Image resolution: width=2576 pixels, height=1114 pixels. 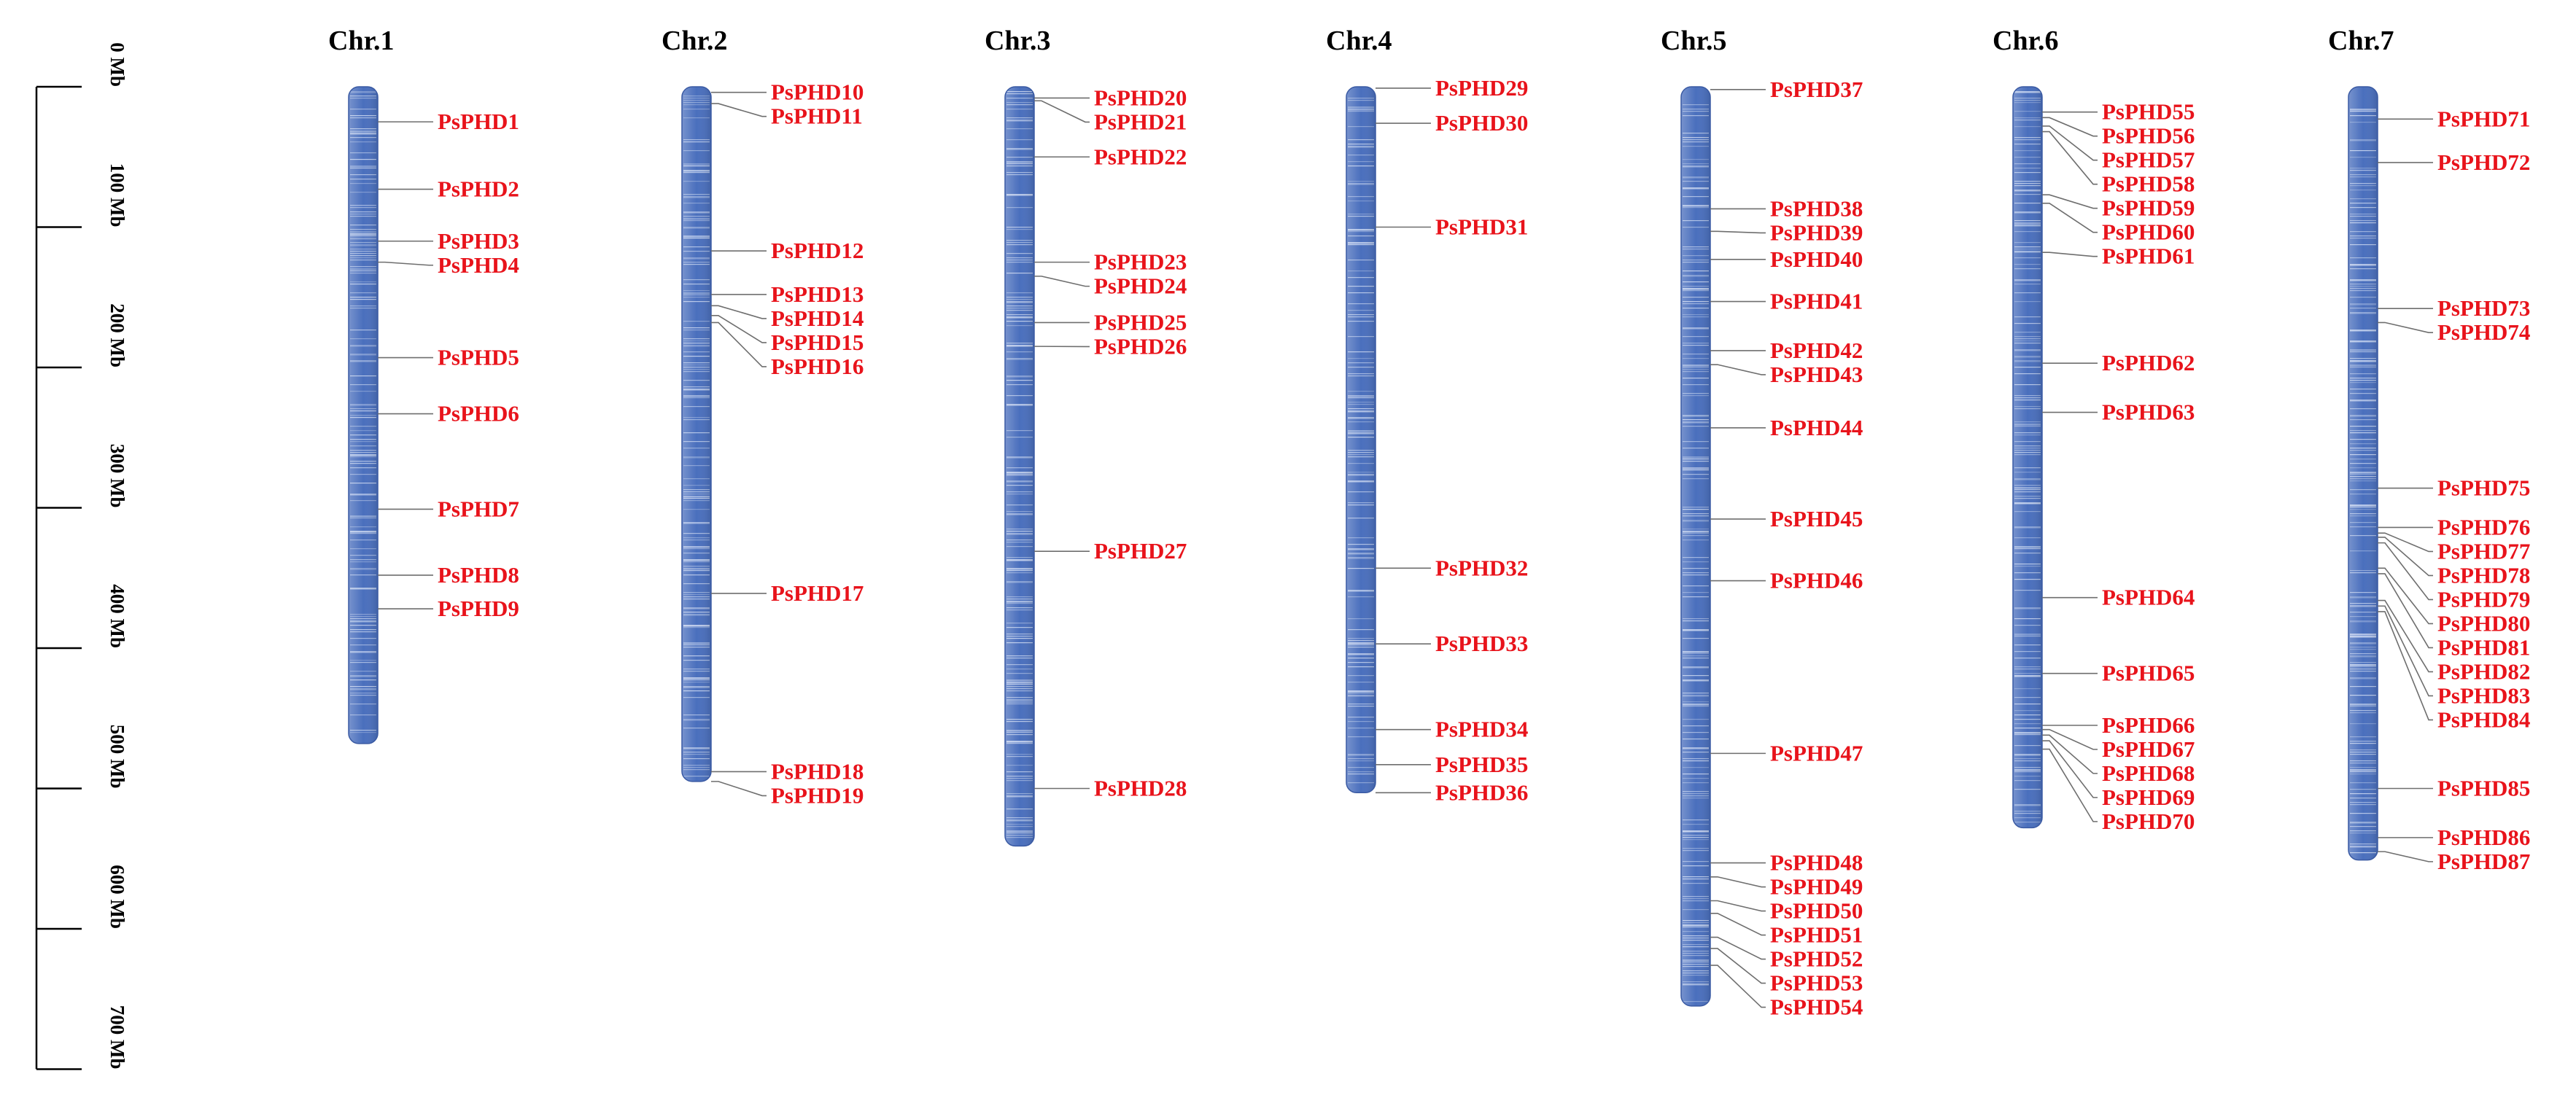 I want to click on chromosome-title: Chr.6, so click(x=2025, y=41).